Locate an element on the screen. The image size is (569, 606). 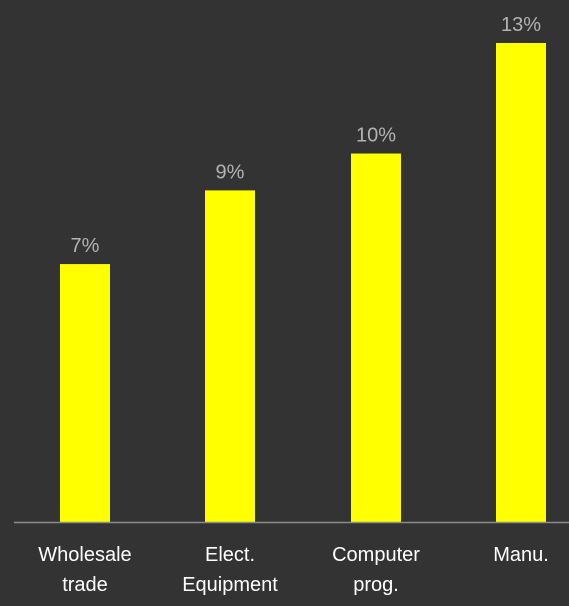
x-tick-label-line: Manu. is located at coordinates (521, 555).